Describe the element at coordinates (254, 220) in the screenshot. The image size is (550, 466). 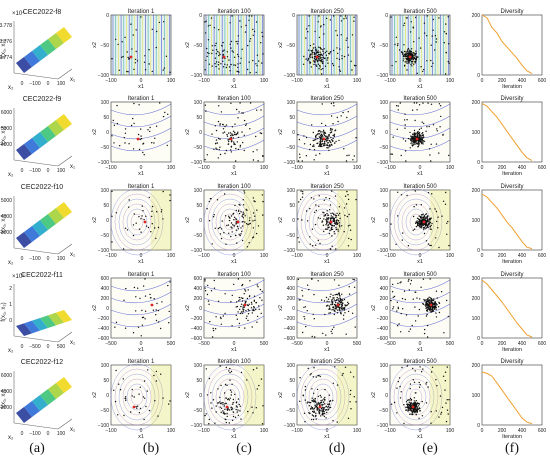
I see `contour-region` at that location.